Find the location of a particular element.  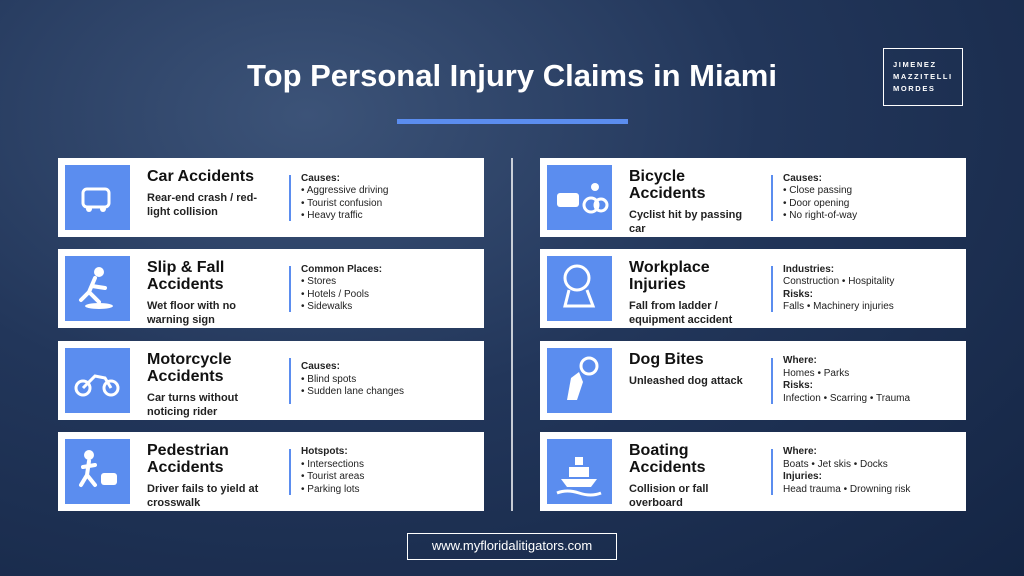

logo-line: MAZZITELLI is located at coordinates (923, 76).